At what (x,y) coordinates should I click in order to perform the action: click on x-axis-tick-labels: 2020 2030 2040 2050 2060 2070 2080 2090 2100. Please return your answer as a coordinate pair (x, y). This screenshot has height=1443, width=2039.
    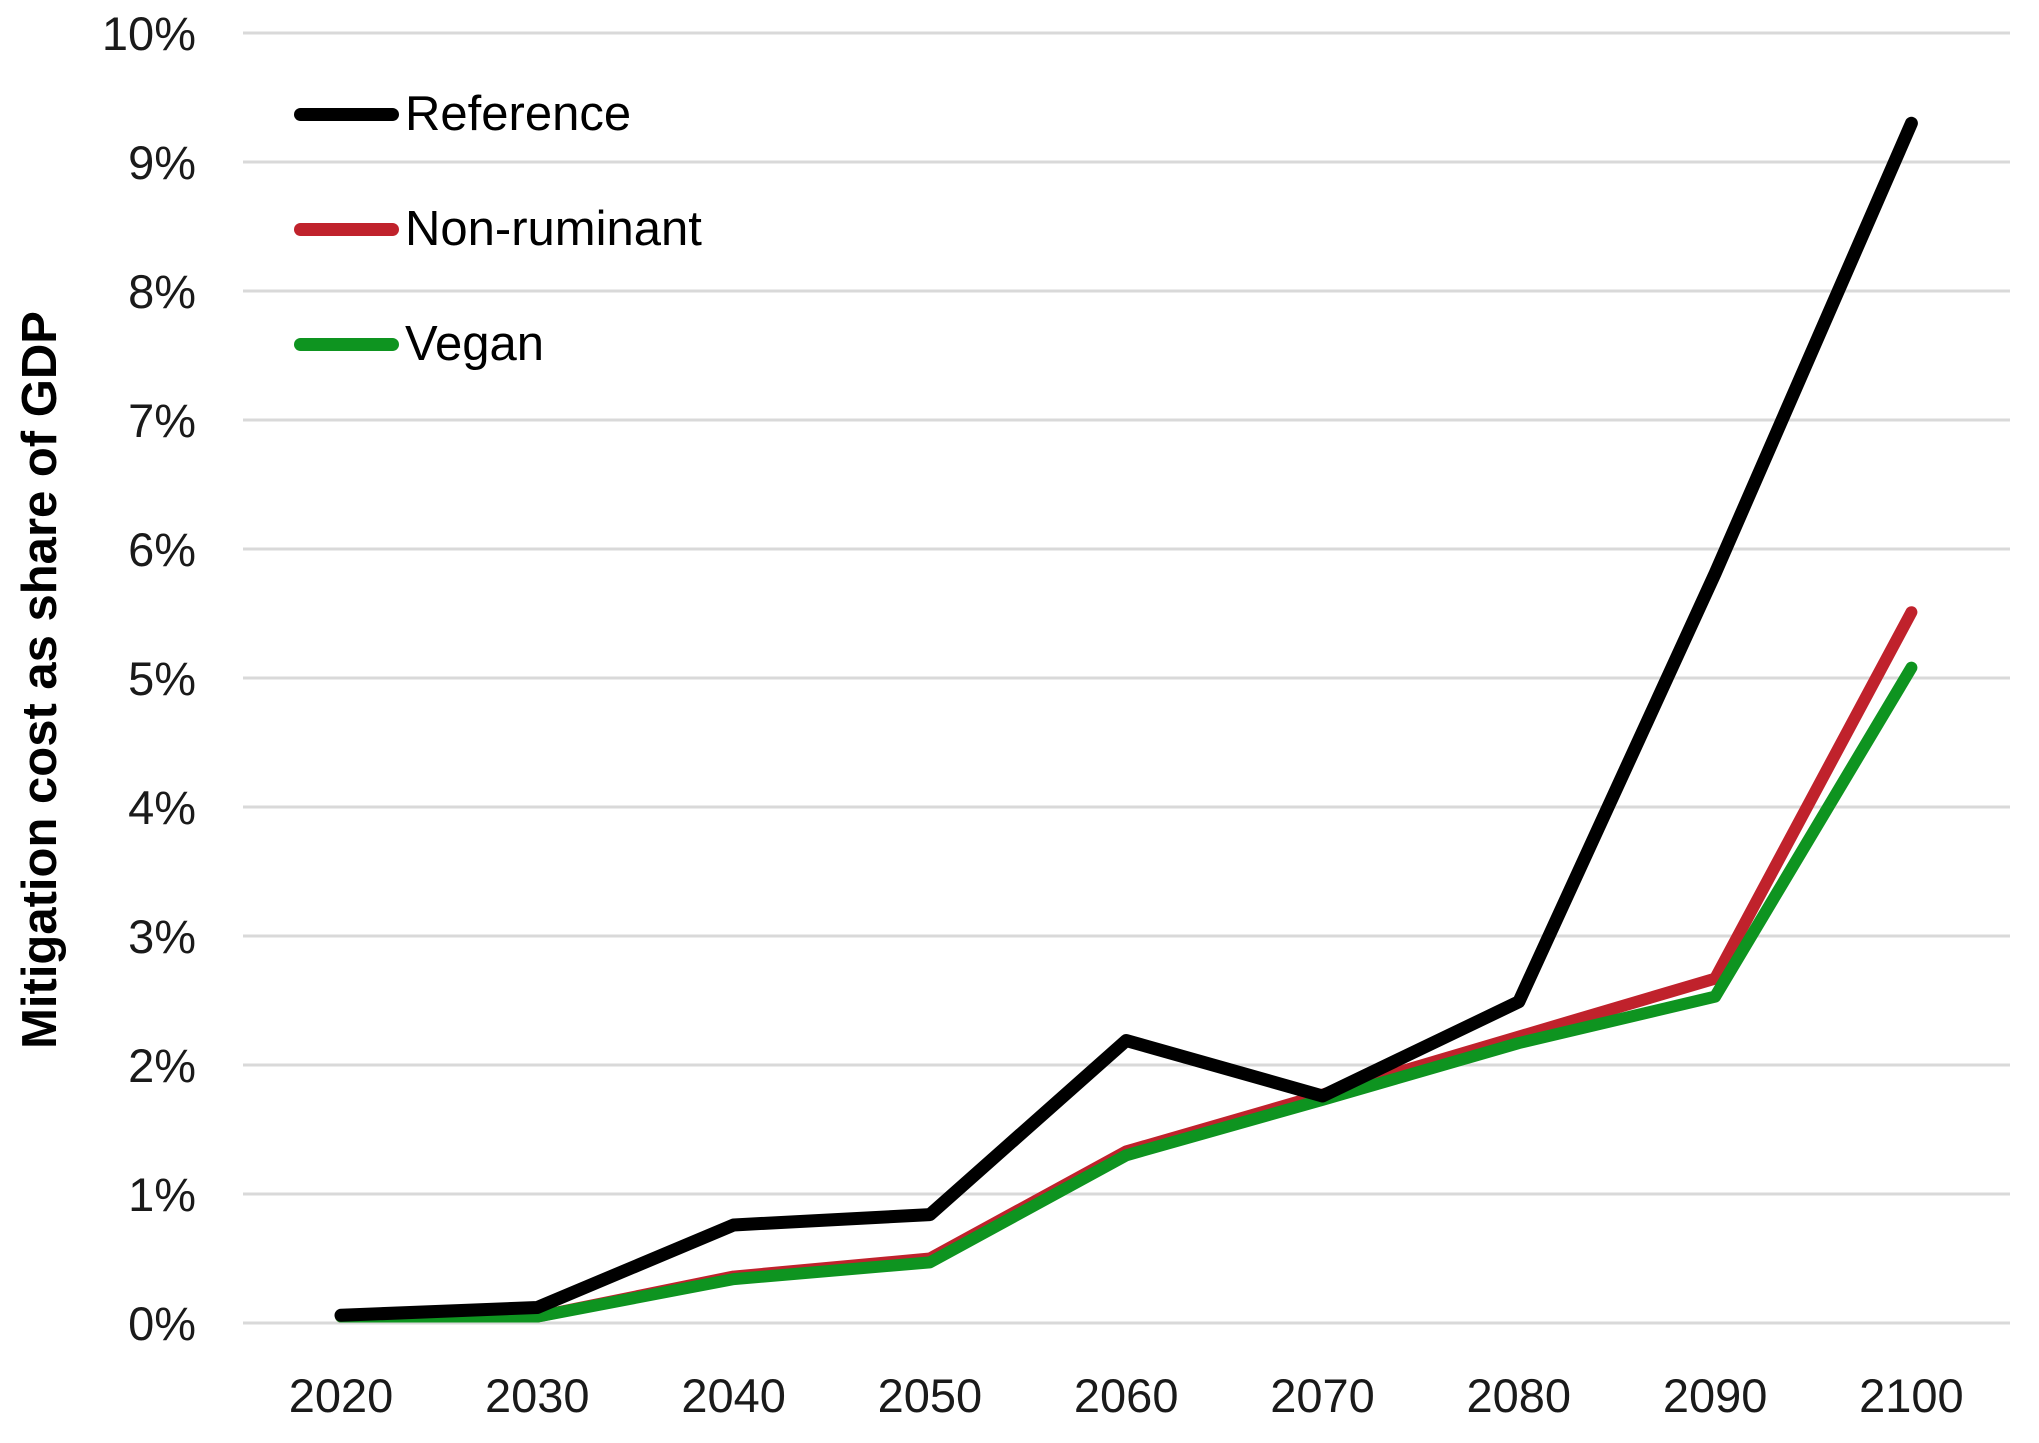
    Looking at the image, I should click on (1126, 1395).